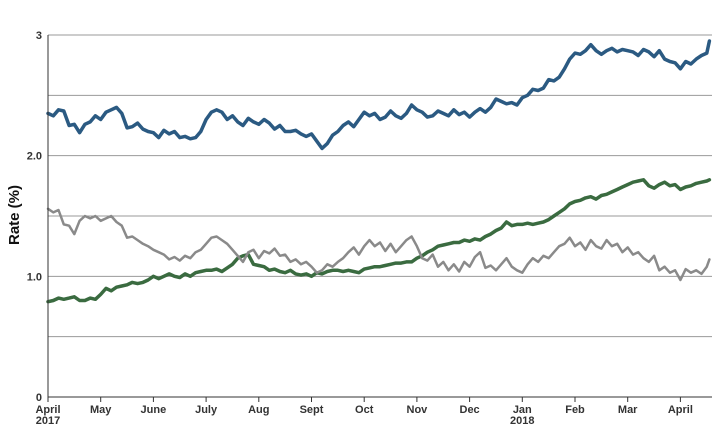  Describe the element at coordinates (101, 410) in the screenshot. I see `x-tick-label: May` at that location.